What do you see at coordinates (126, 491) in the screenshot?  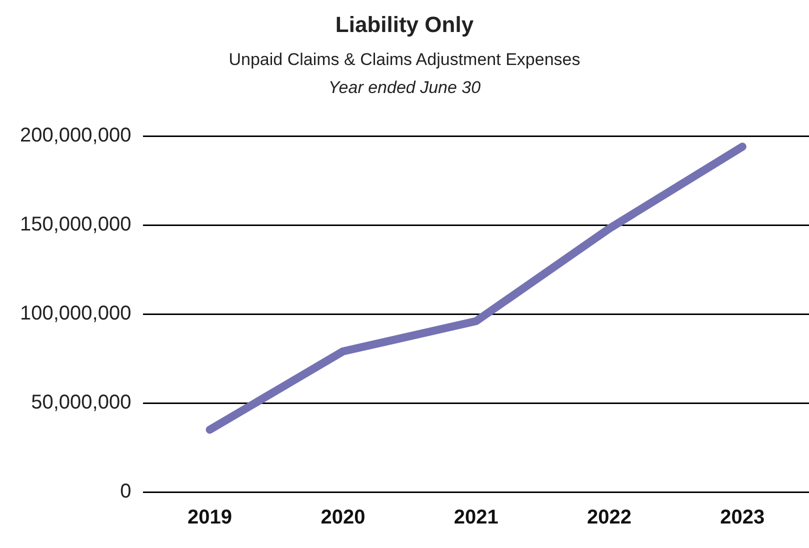 I see `y-tick-label: 0` at bounding box center [126, 491].